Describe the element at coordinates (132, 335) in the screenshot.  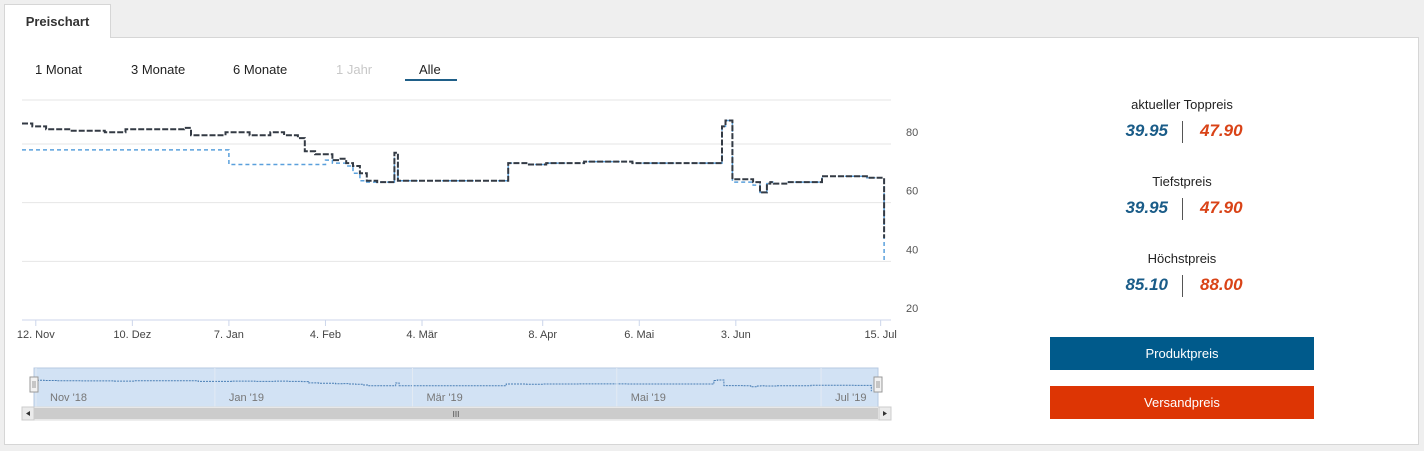
I see `x-tick-label: 10. Dez` at that location.